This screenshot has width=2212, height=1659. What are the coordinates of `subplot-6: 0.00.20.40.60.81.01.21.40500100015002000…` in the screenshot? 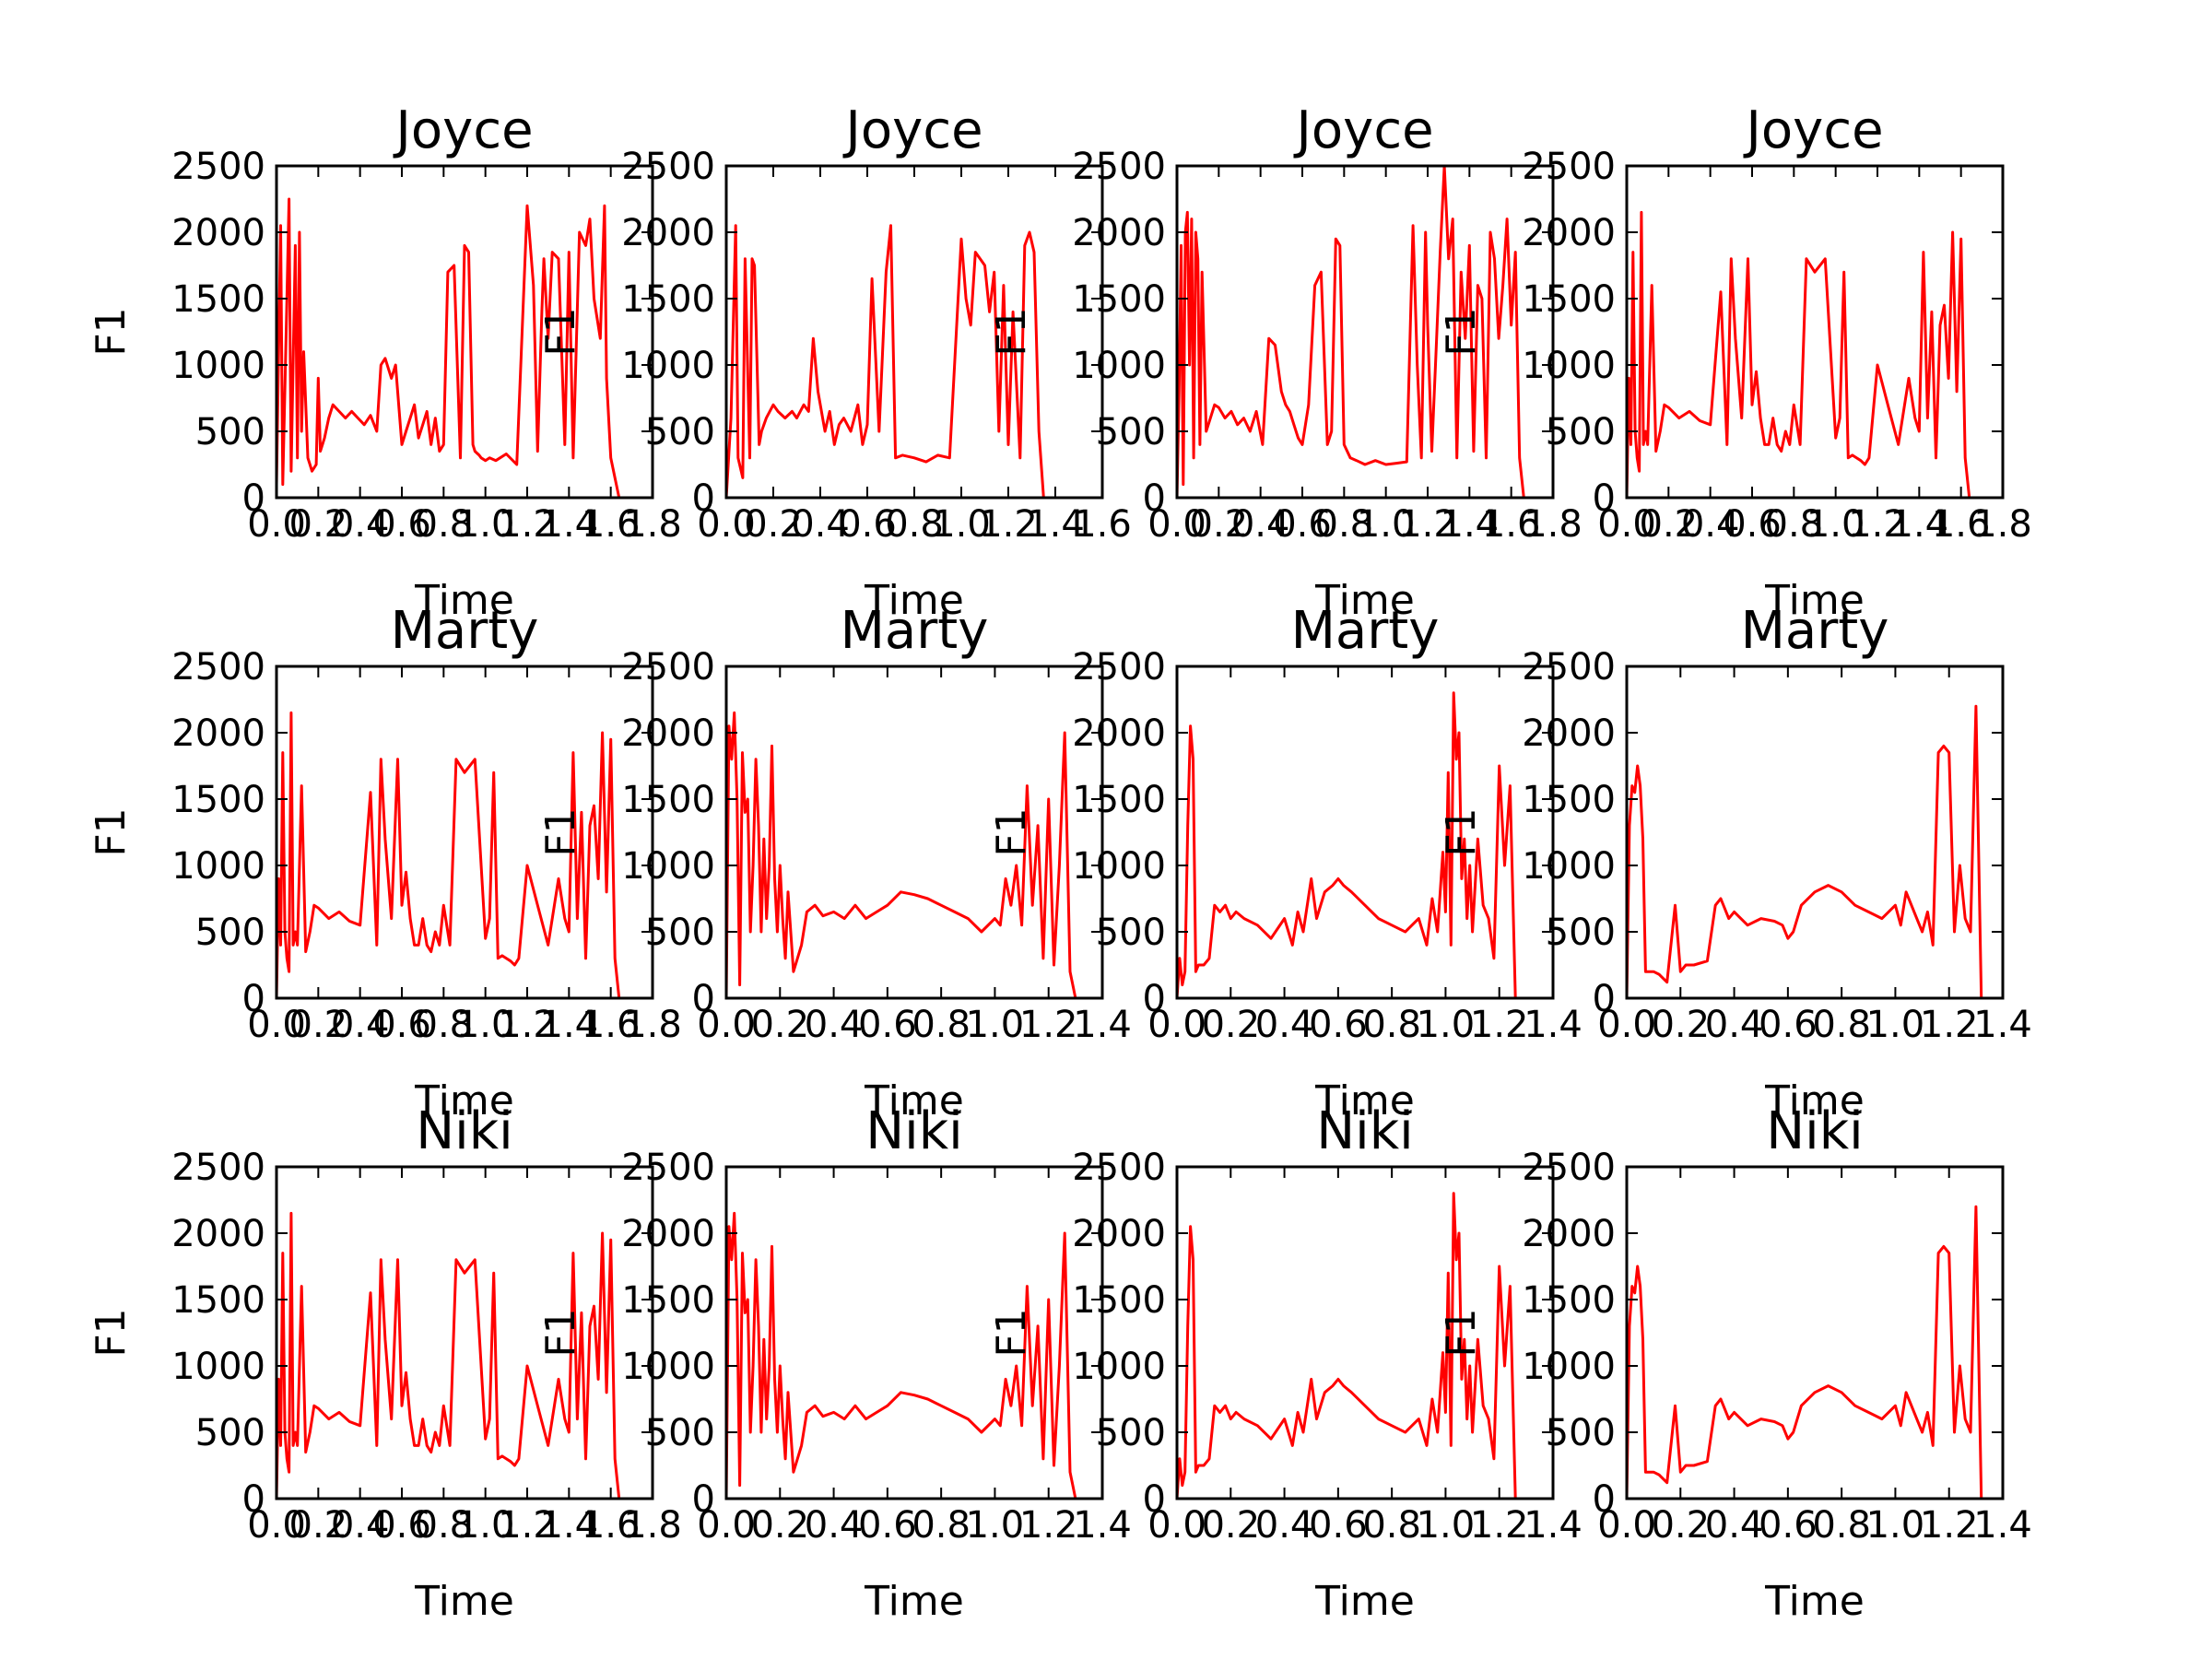 It's located at (834, 862).